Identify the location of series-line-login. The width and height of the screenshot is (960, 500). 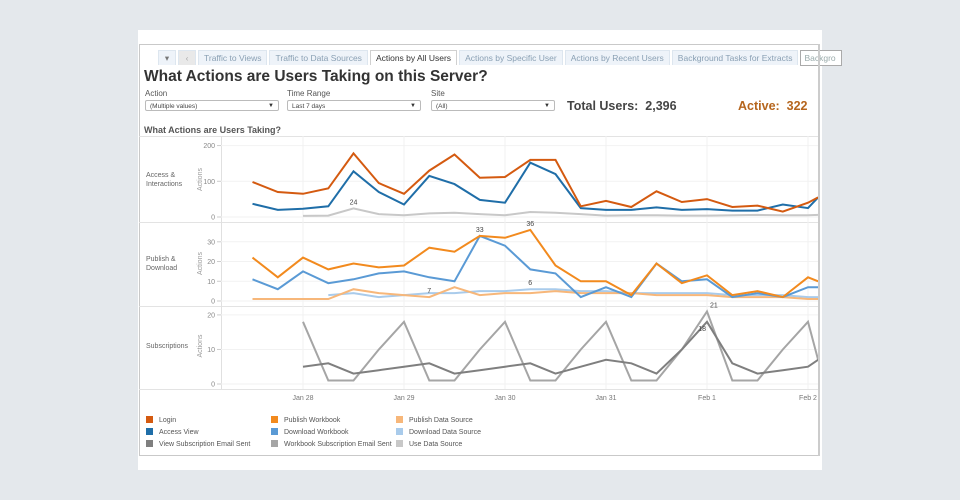
(535, 182).